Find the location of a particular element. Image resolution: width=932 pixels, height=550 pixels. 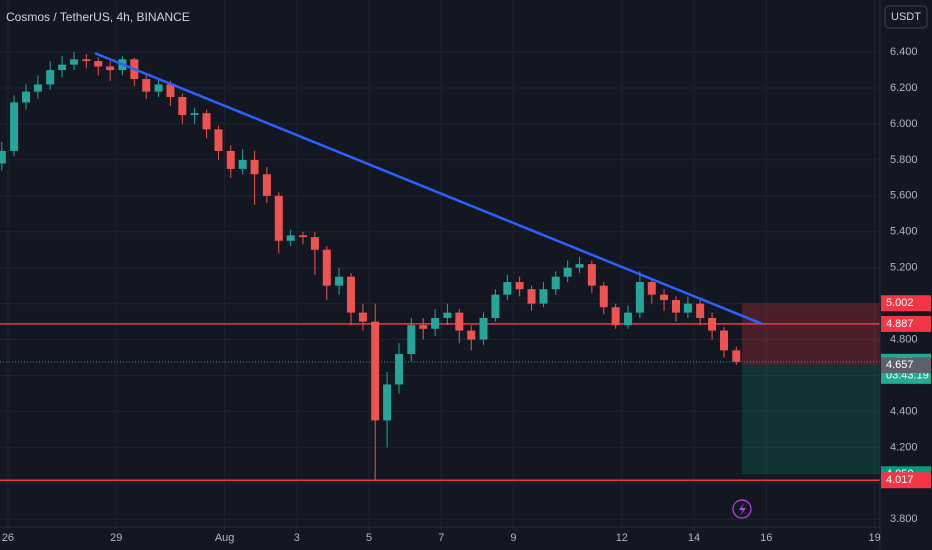

y-tick-label: 6.400 is located at coordinates (904, 52).